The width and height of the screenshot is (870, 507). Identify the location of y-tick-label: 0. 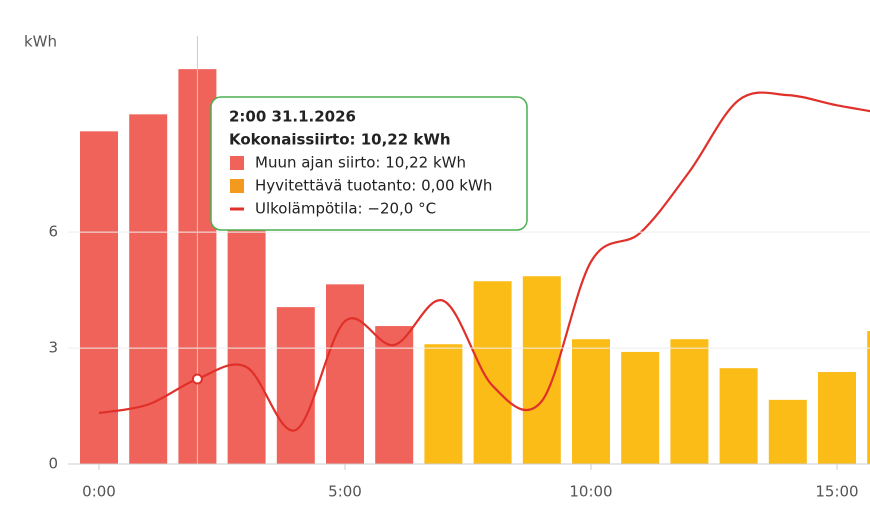
(53, 464).